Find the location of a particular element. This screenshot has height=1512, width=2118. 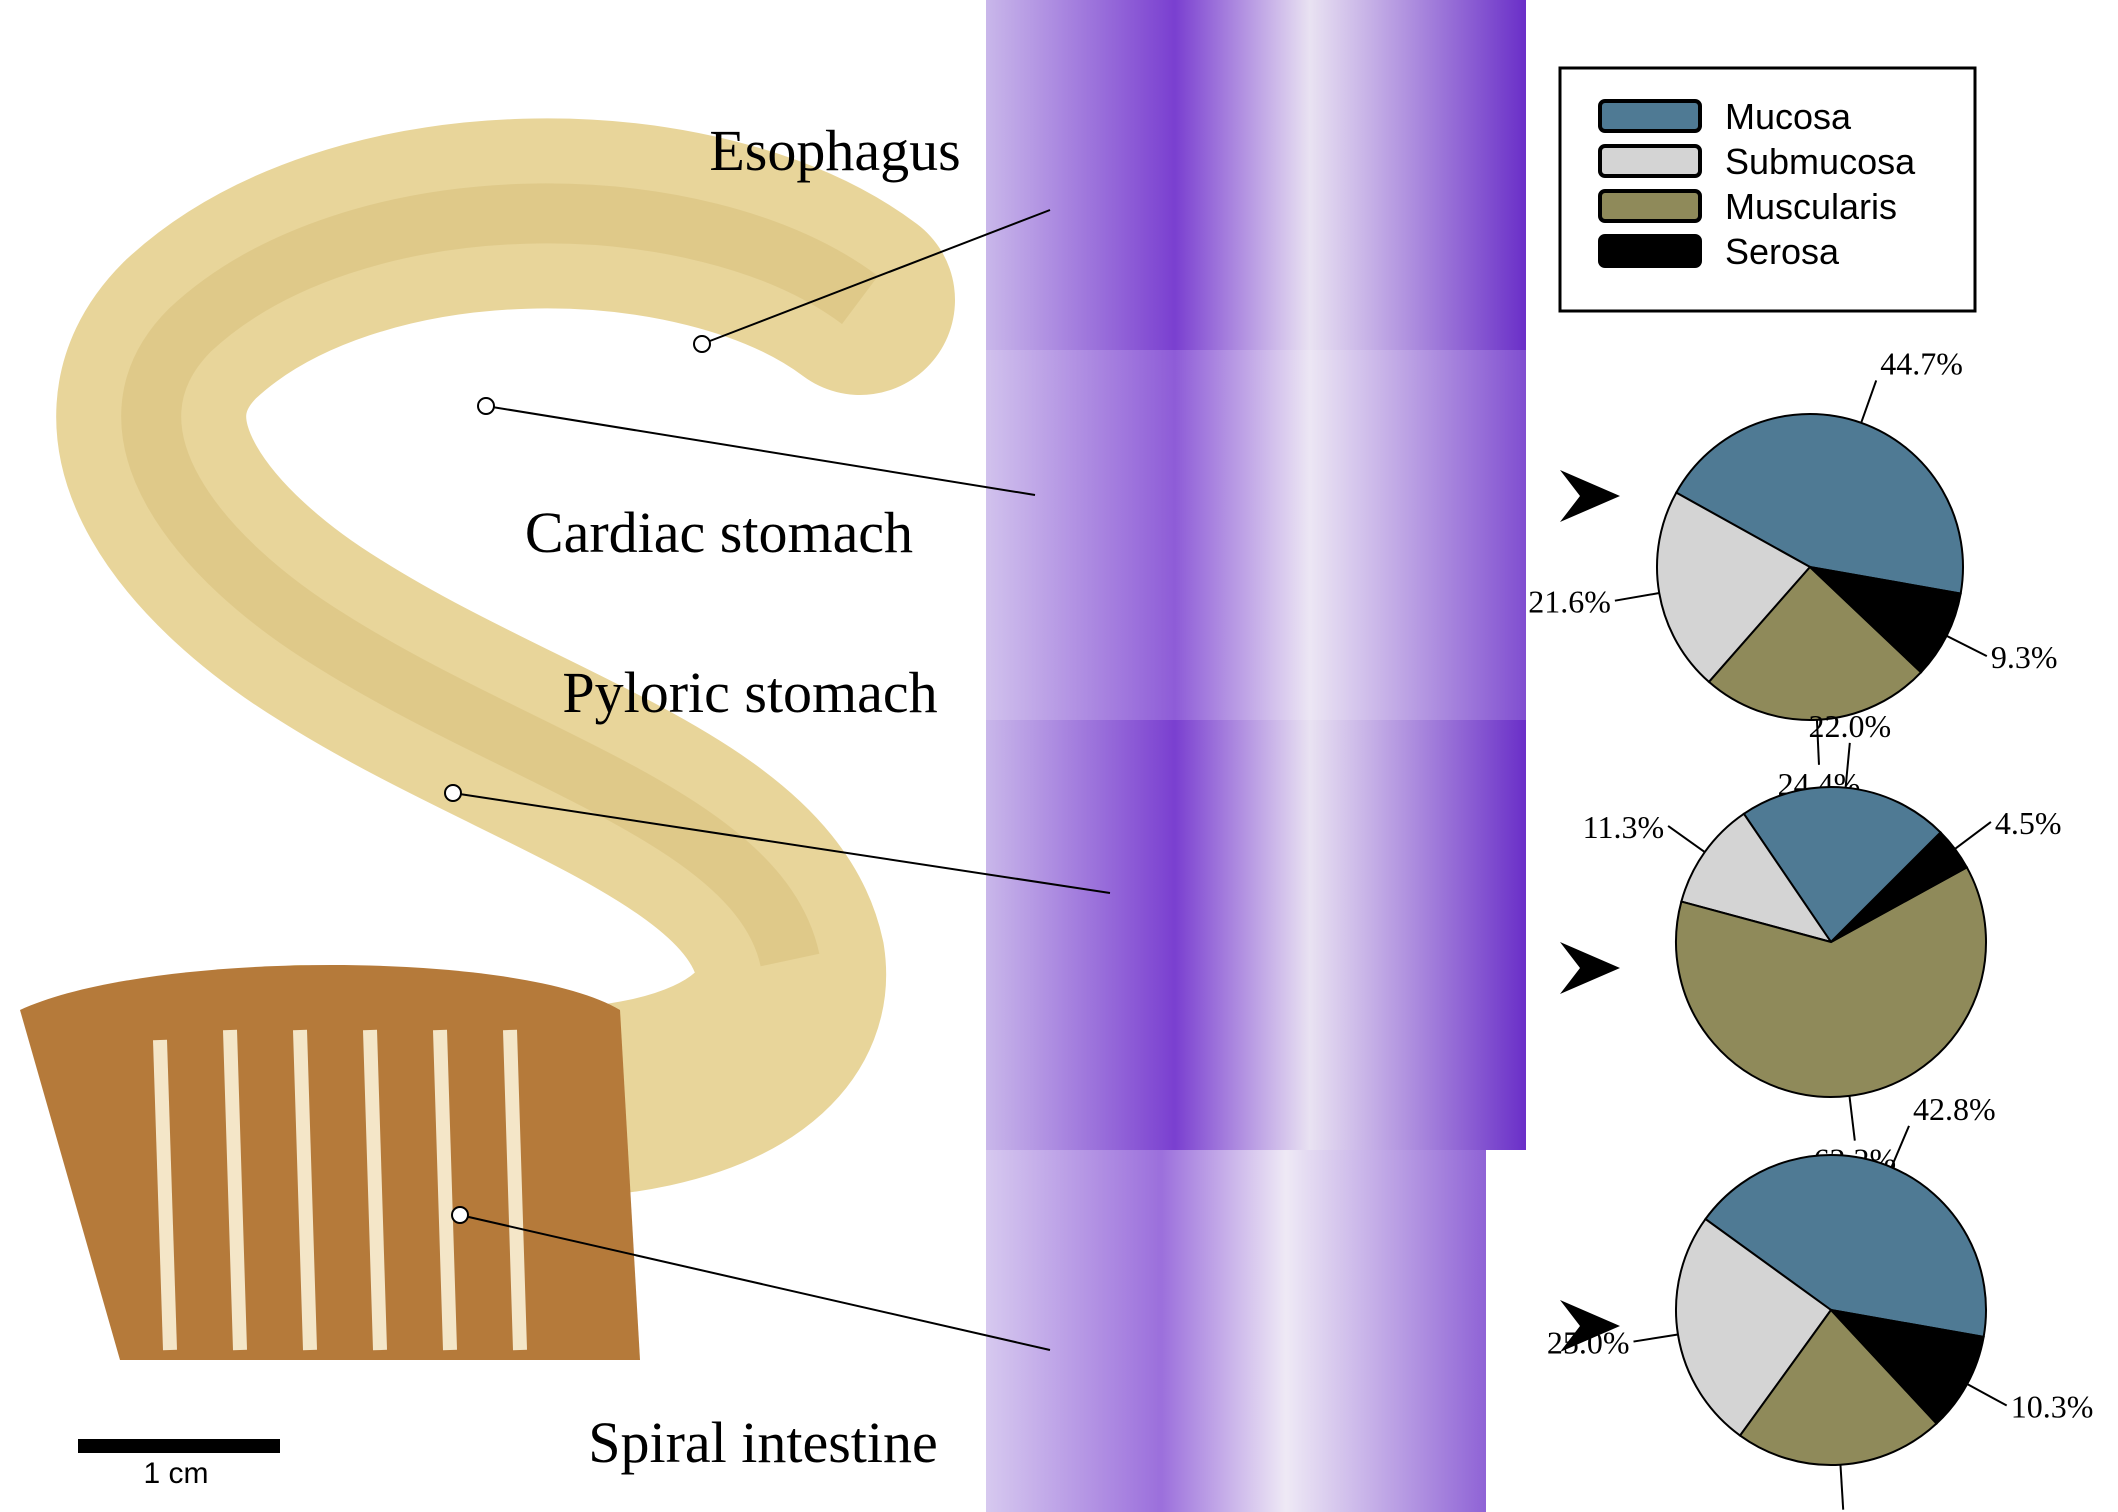

arrows is located at coordinates (1590, 911).